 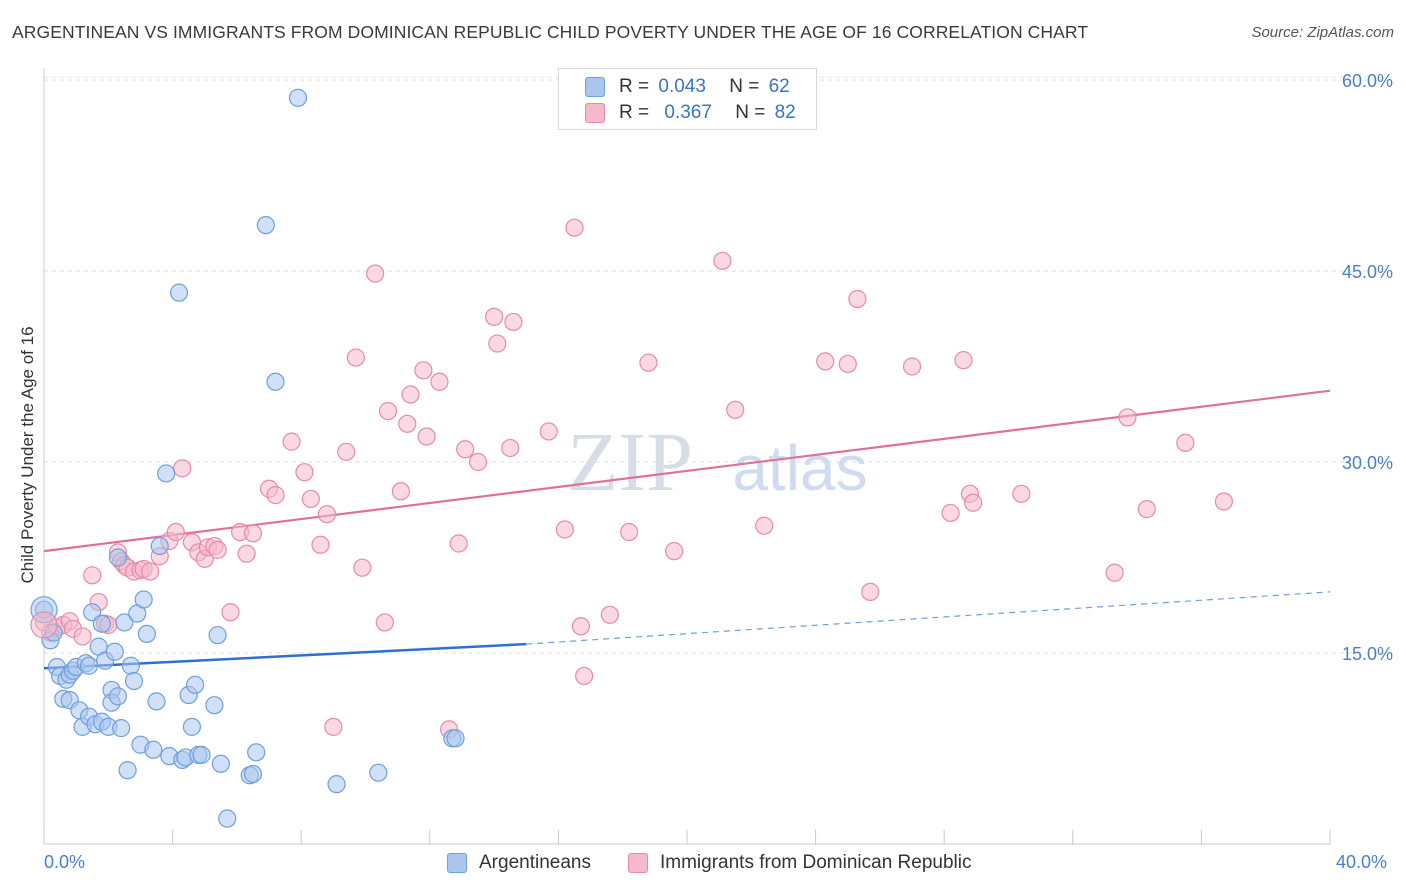 I want to click on trend-extension-argentinean, so click(x=928, y=618).